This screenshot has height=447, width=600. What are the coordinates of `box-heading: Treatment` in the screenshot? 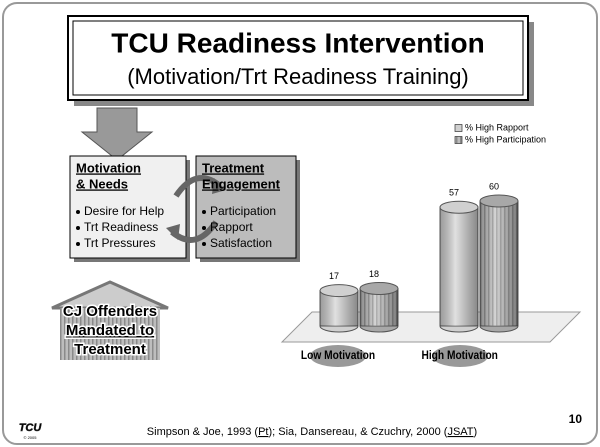 It's located at (233, 167).